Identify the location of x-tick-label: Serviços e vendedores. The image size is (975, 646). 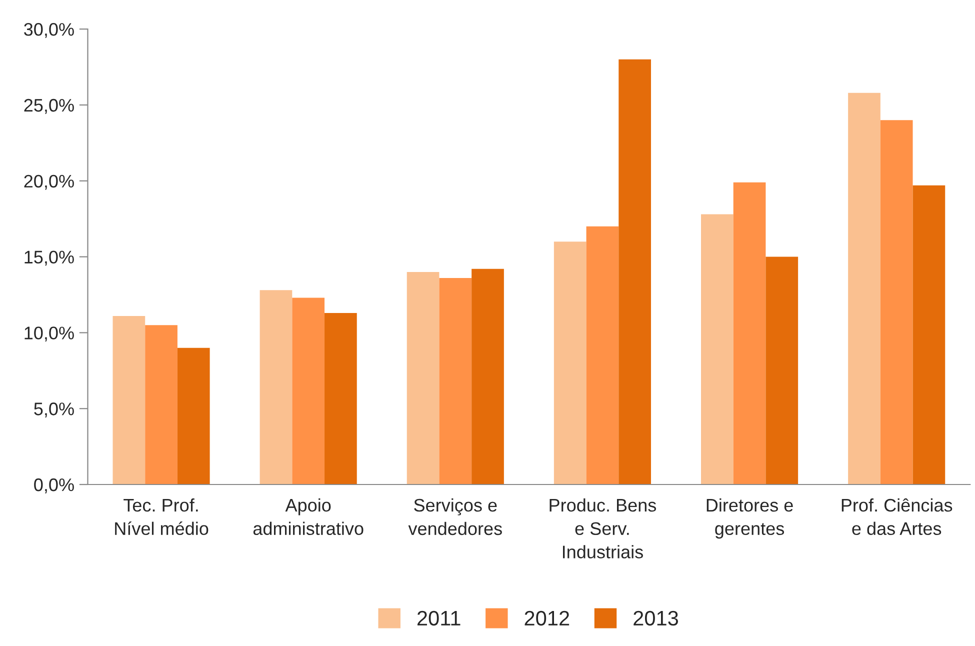
(455, 517).